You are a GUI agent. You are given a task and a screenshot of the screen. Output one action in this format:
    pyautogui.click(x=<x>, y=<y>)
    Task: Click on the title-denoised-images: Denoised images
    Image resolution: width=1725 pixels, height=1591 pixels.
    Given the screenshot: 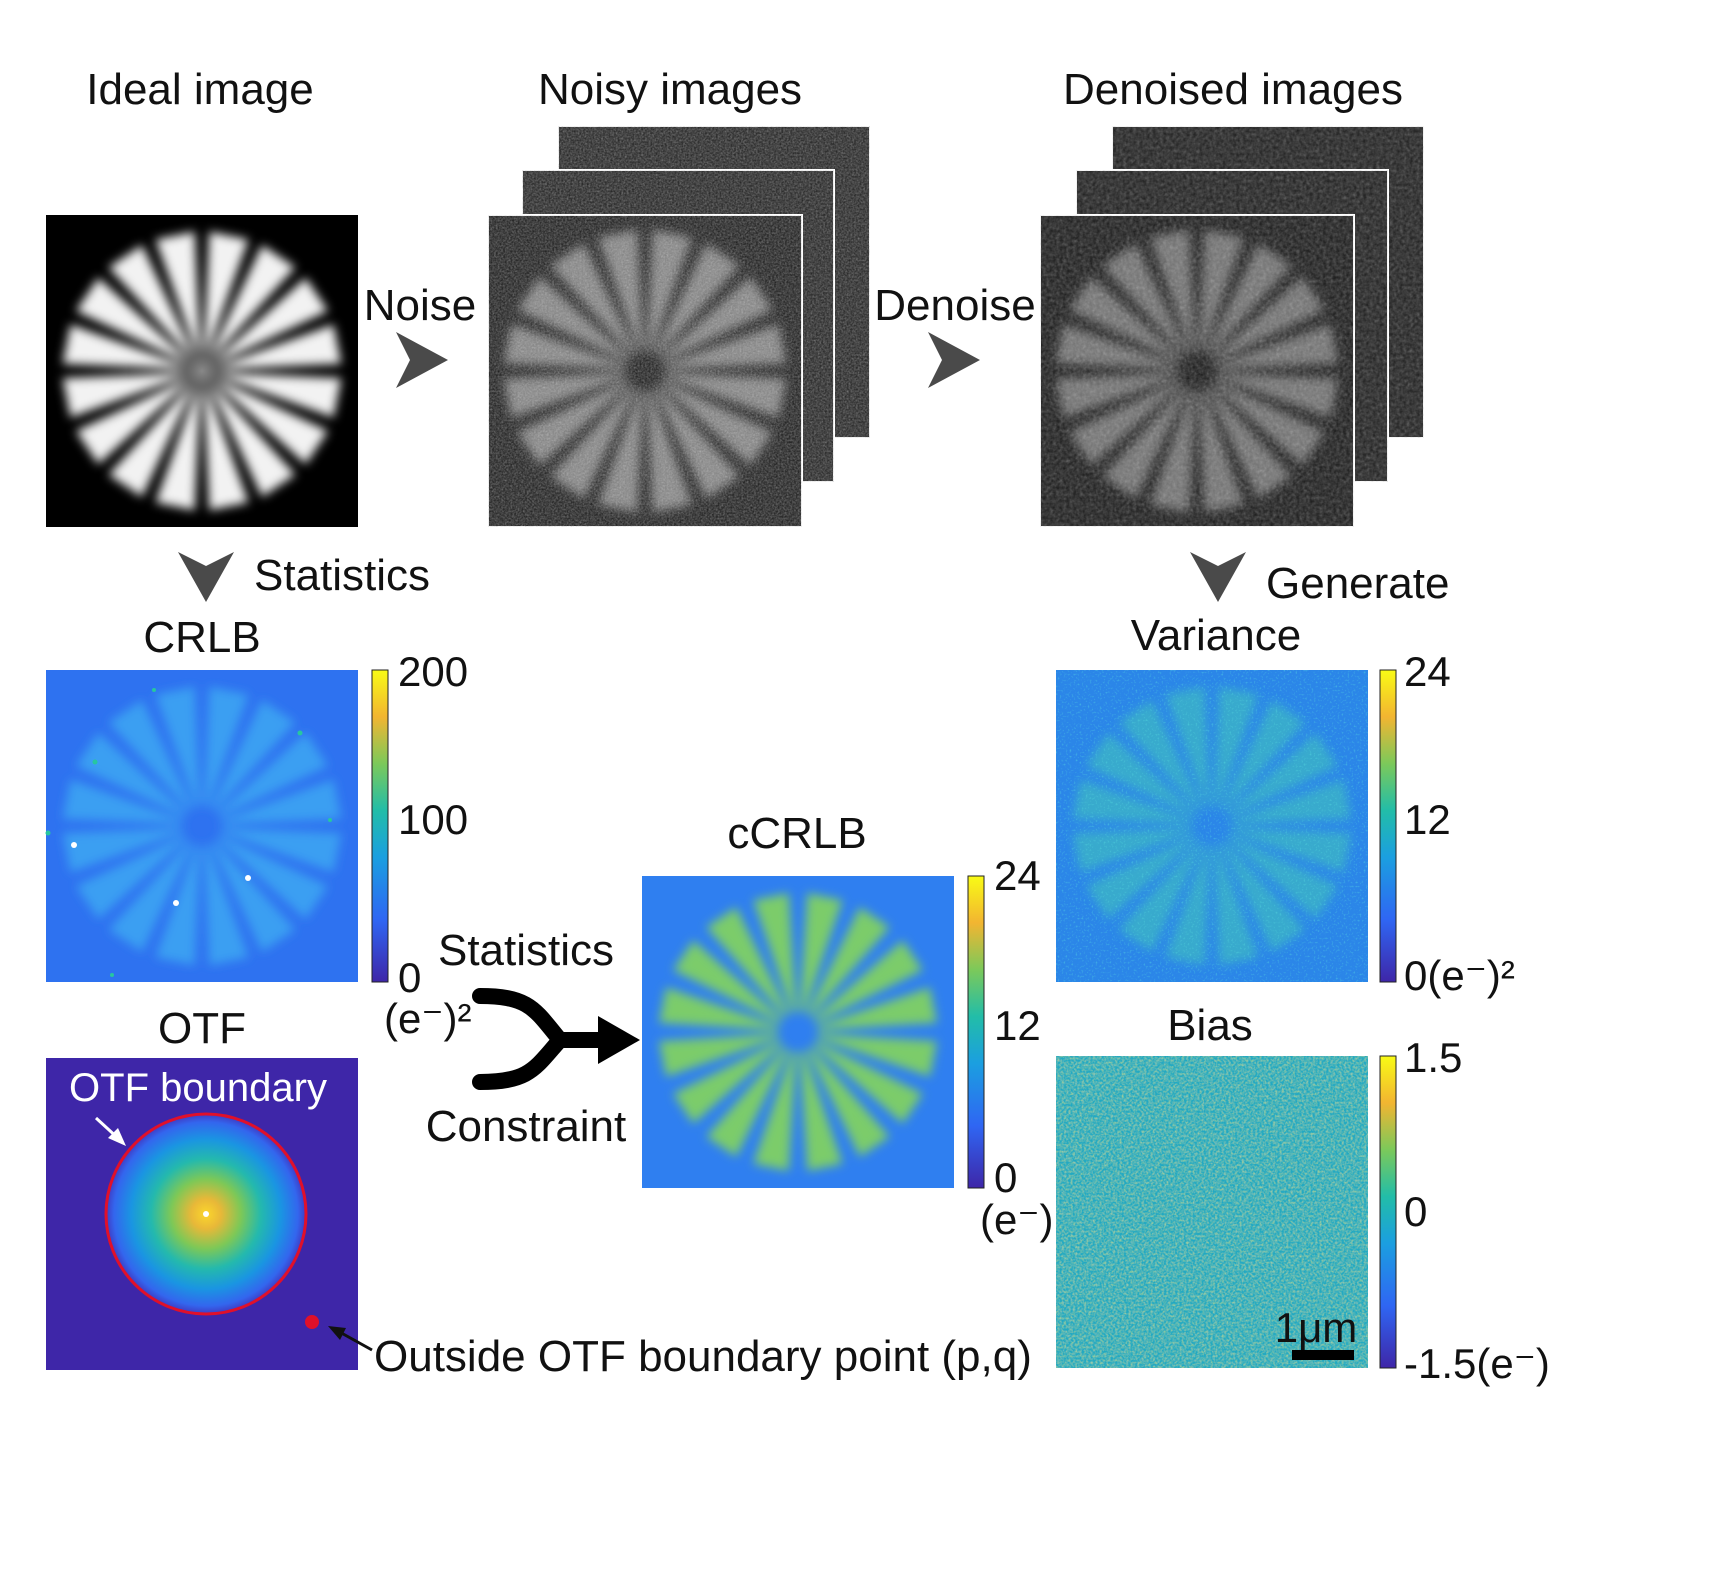 What is the action you would take?
    pyautogui.click(x=1233, y=89)
    